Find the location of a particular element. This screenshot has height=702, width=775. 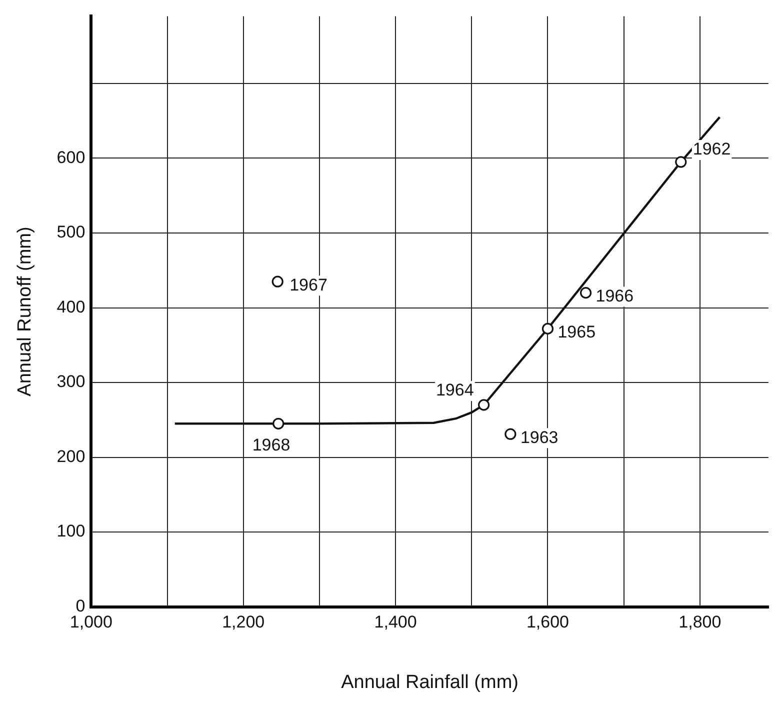

y-tick-label: 100 is located at coordinates (71, 531).